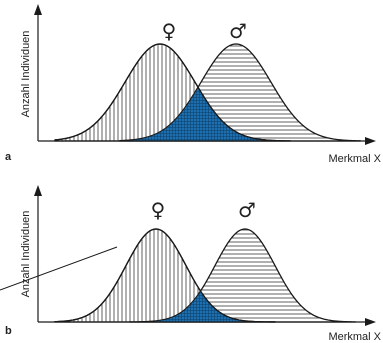 The width and height of the screenshot is (383, 343). Describe the element at coordinates (59, 268) in the screenshot. I see `pointer-line` at that location.